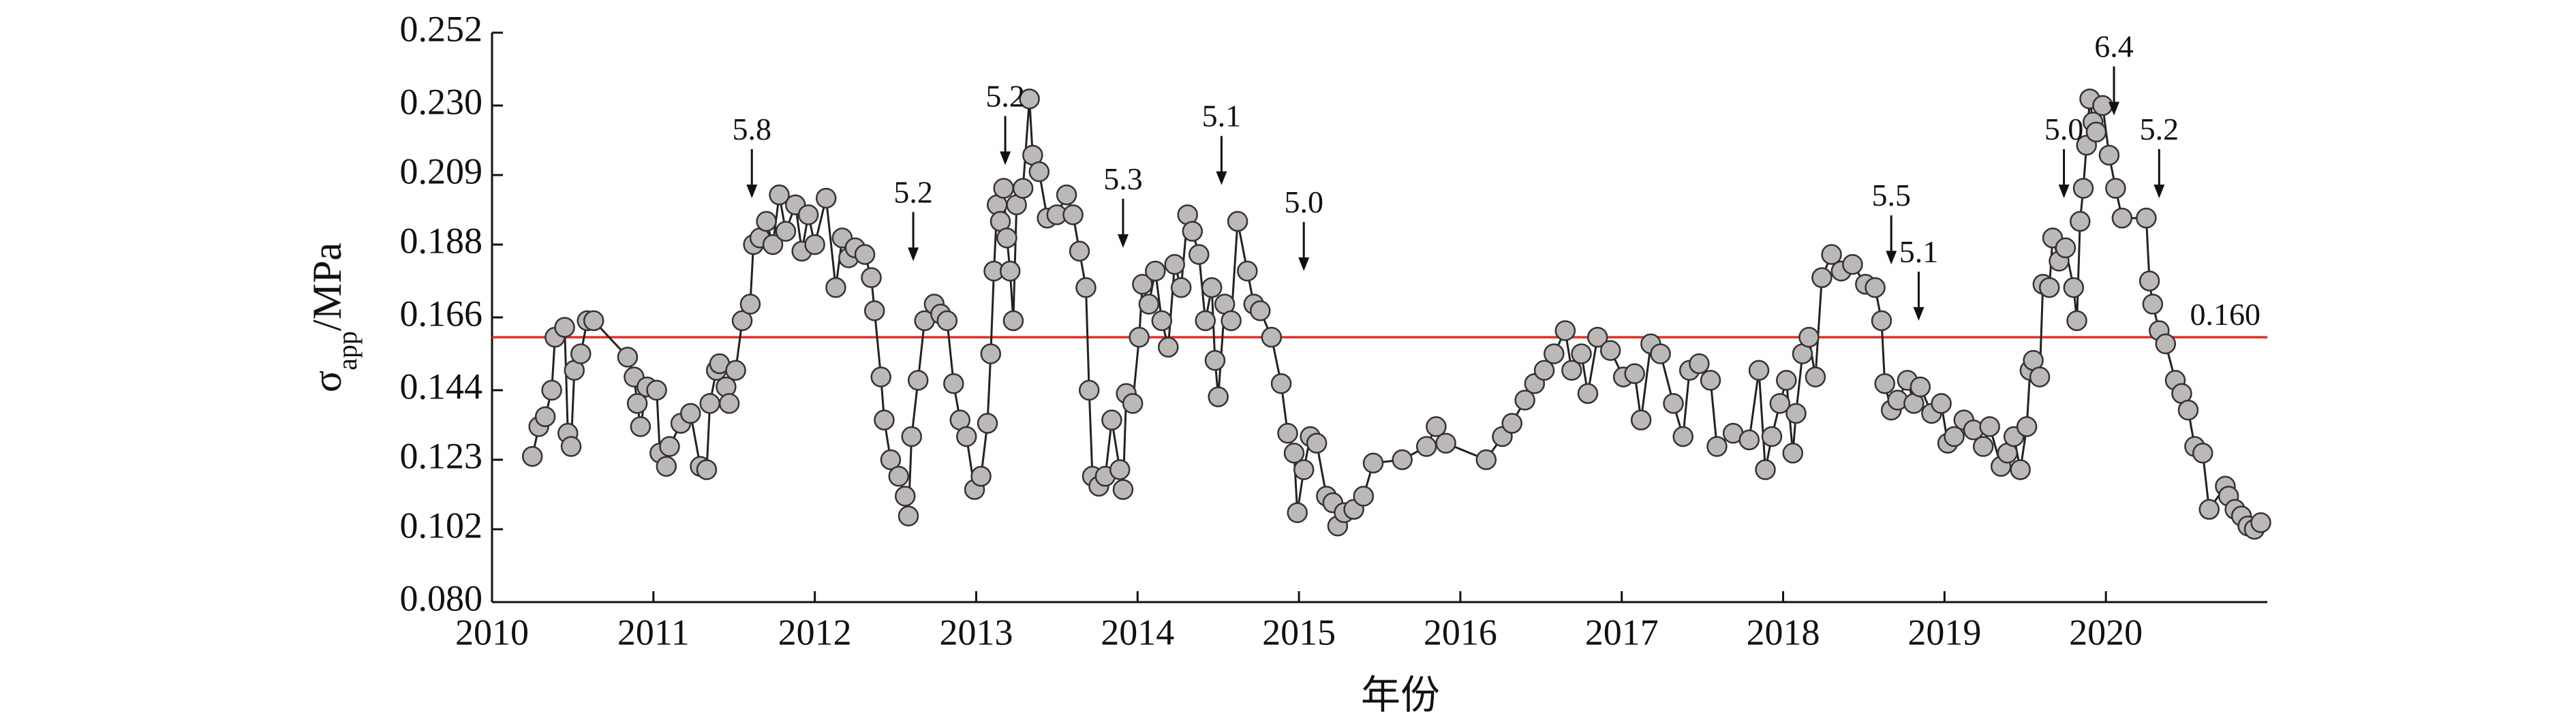 This screenshot has height=724, width=2576. Describe the element at coordinates (1123, 178) in the screenshot. I see `annotation-label: 5.3` at that location.